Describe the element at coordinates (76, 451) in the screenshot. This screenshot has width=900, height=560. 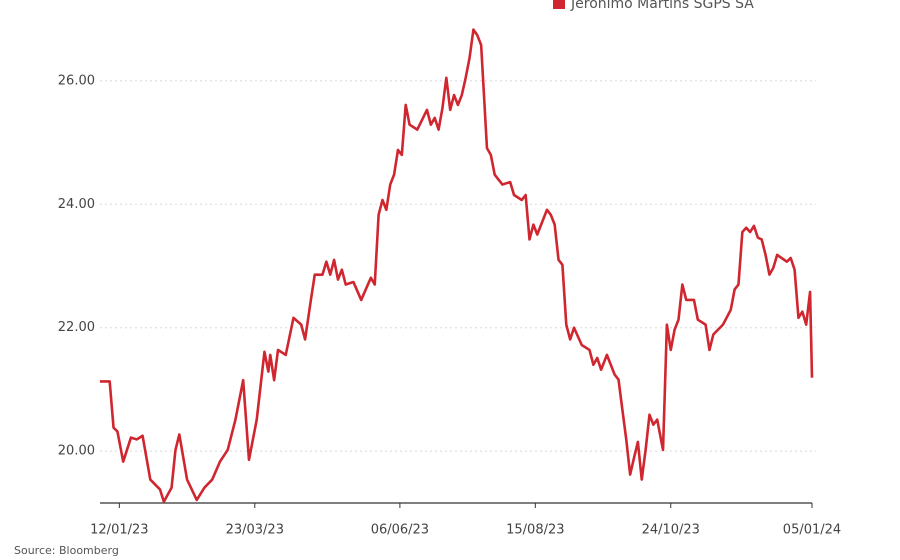
I see `y-tick-label: 20.00` at that location.